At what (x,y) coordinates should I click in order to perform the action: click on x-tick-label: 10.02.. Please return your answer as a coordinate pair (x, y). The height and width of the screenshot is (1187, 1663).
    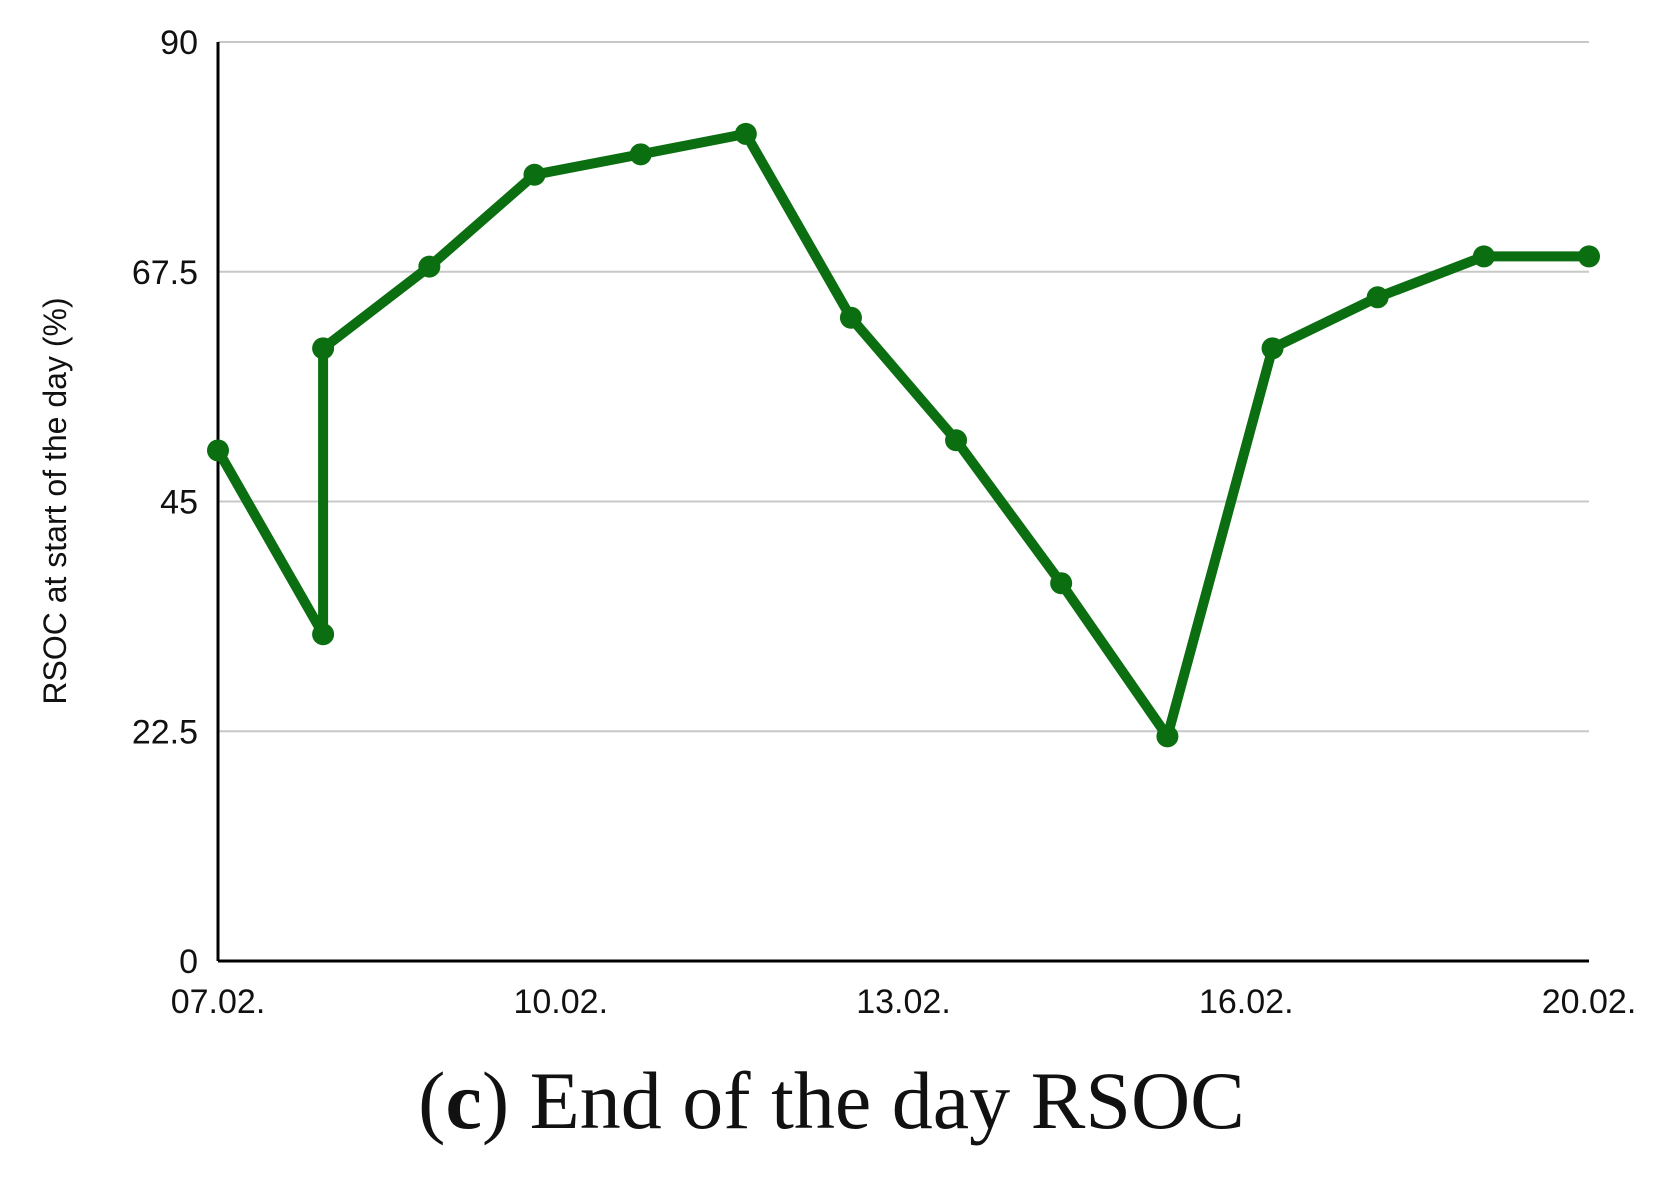
    Looking at the image, I should click on (560, 1002).